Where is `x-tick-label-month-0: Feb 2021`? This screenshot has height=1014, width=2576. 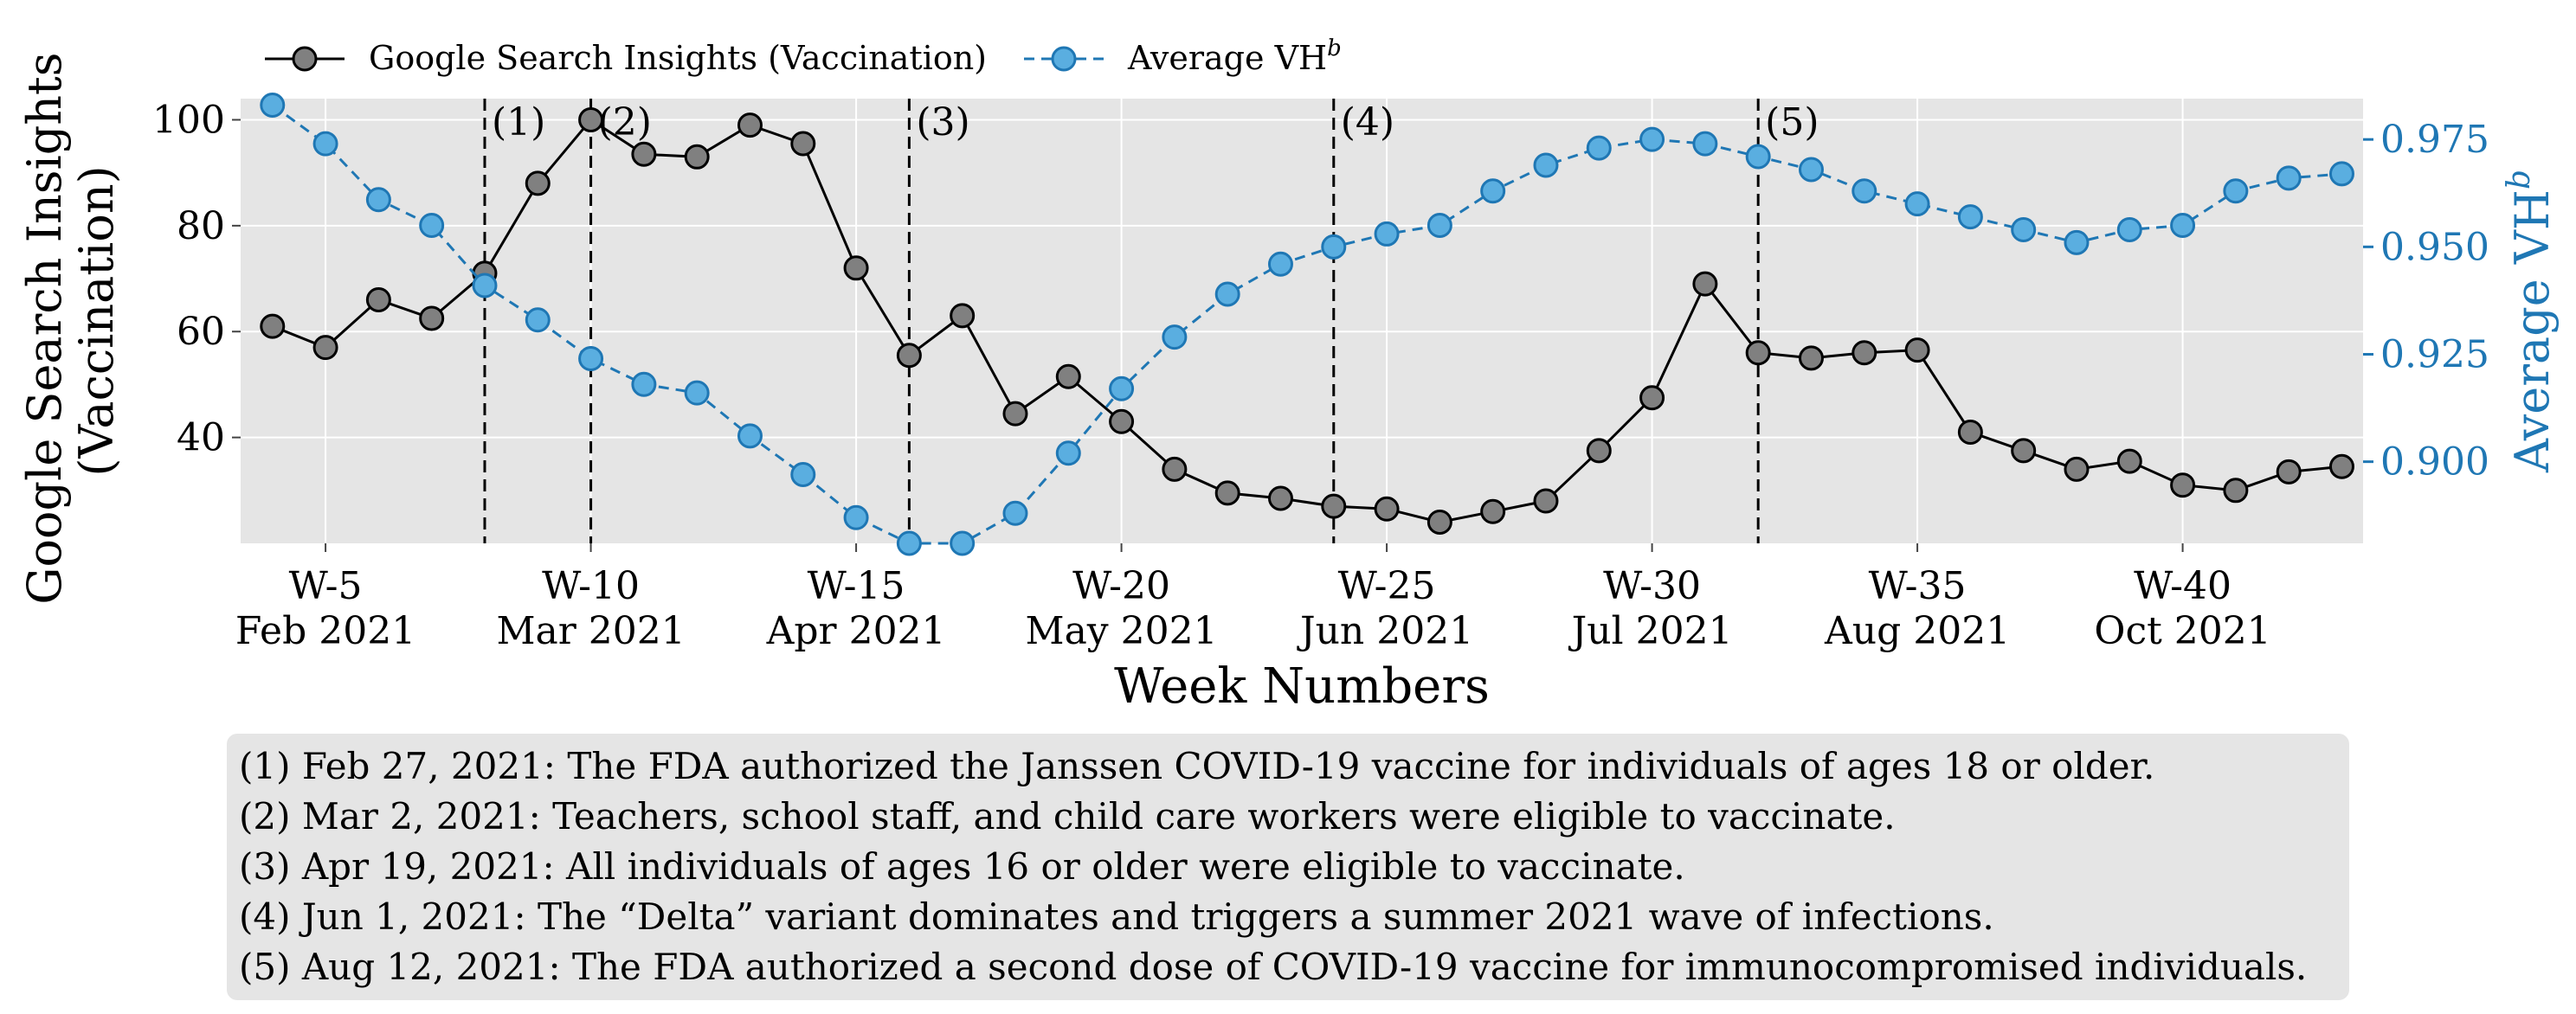 x-tick-label-month-0: Feb 2021 is located at coordinates (325, 631).